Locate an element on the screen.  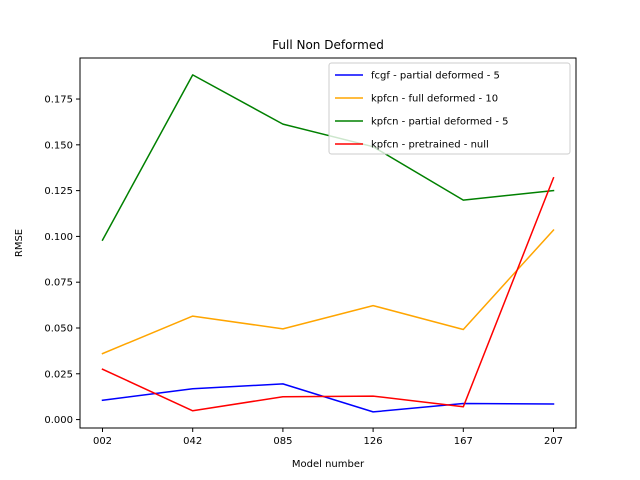
x-tick-label: 167 is located at coordinates (463, 441).